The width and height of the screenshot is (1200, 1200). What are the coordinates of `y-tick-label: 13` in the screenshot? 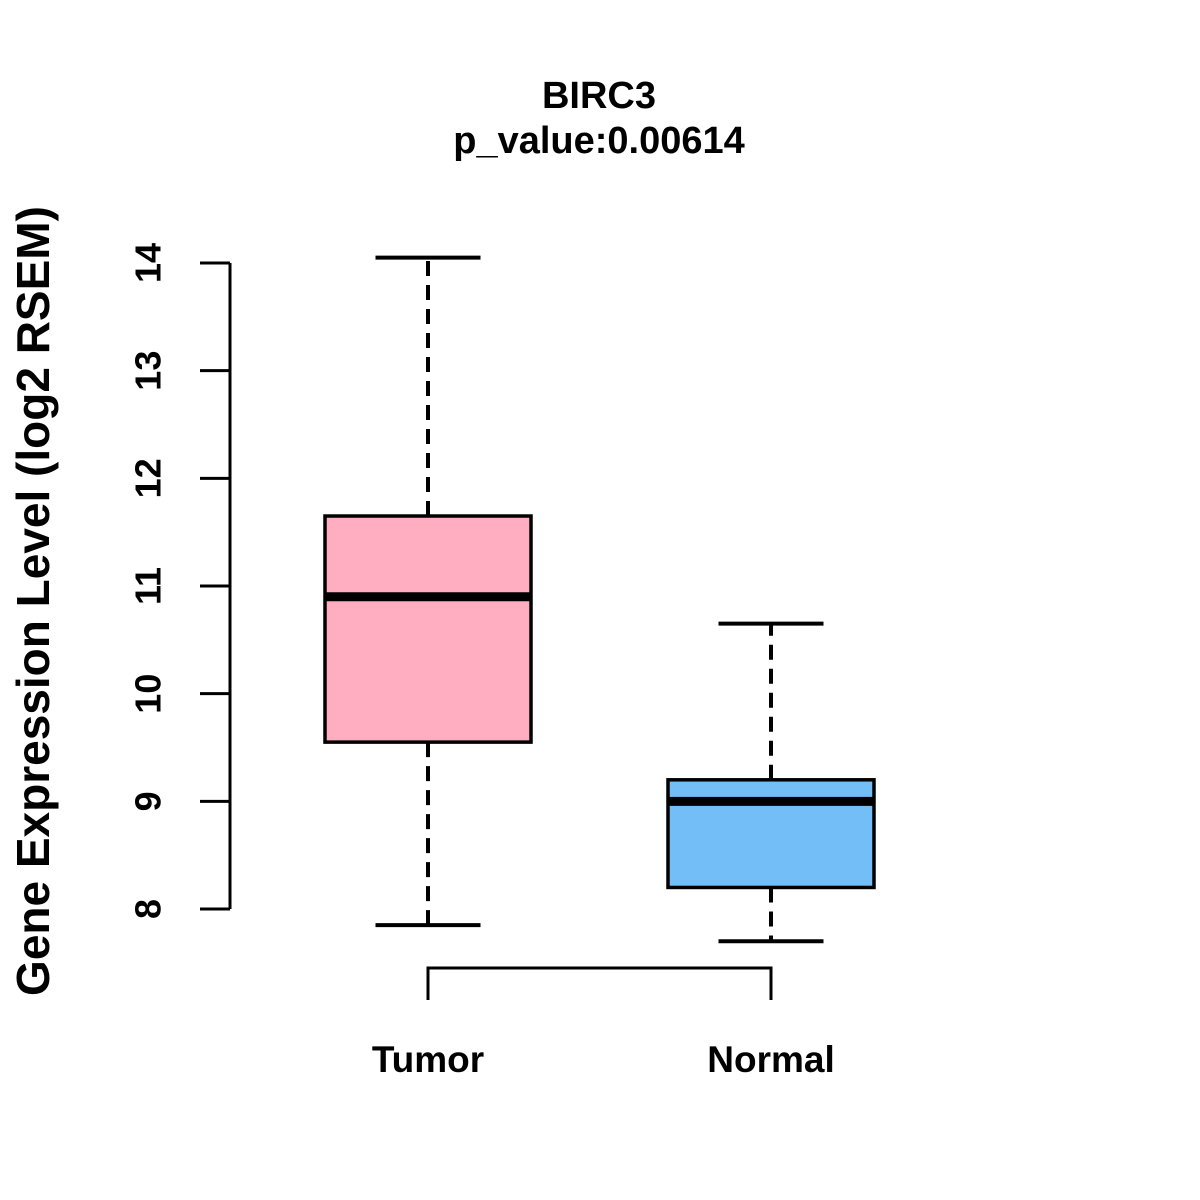 It's located at (148, 371).